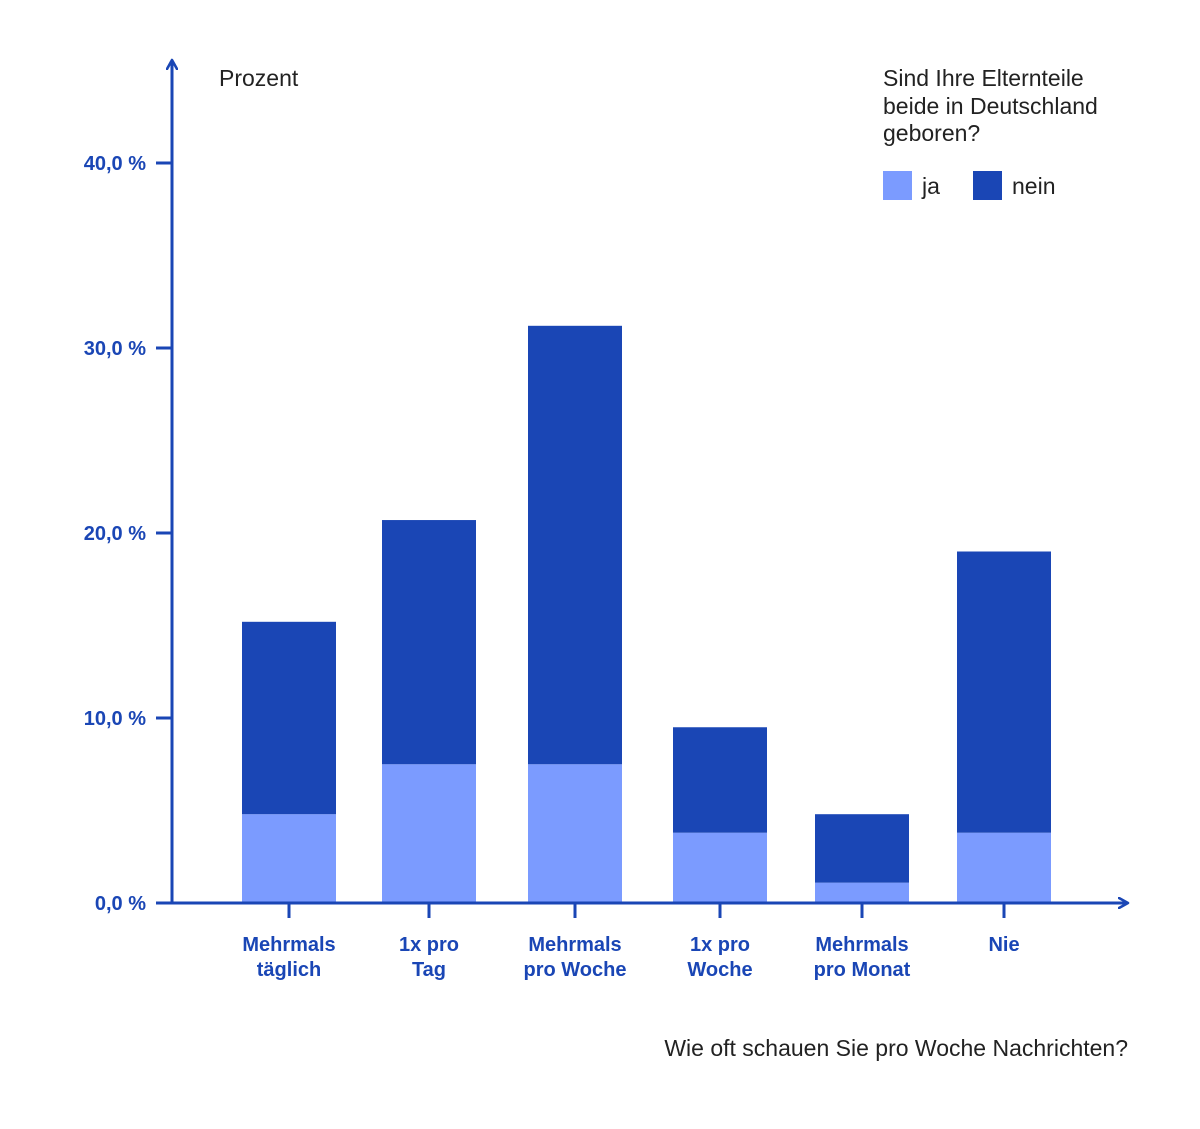 The height and width of the screenshot is (1129, 1200). I want to click on legend-label-nein: nein, so click(1033, 186).